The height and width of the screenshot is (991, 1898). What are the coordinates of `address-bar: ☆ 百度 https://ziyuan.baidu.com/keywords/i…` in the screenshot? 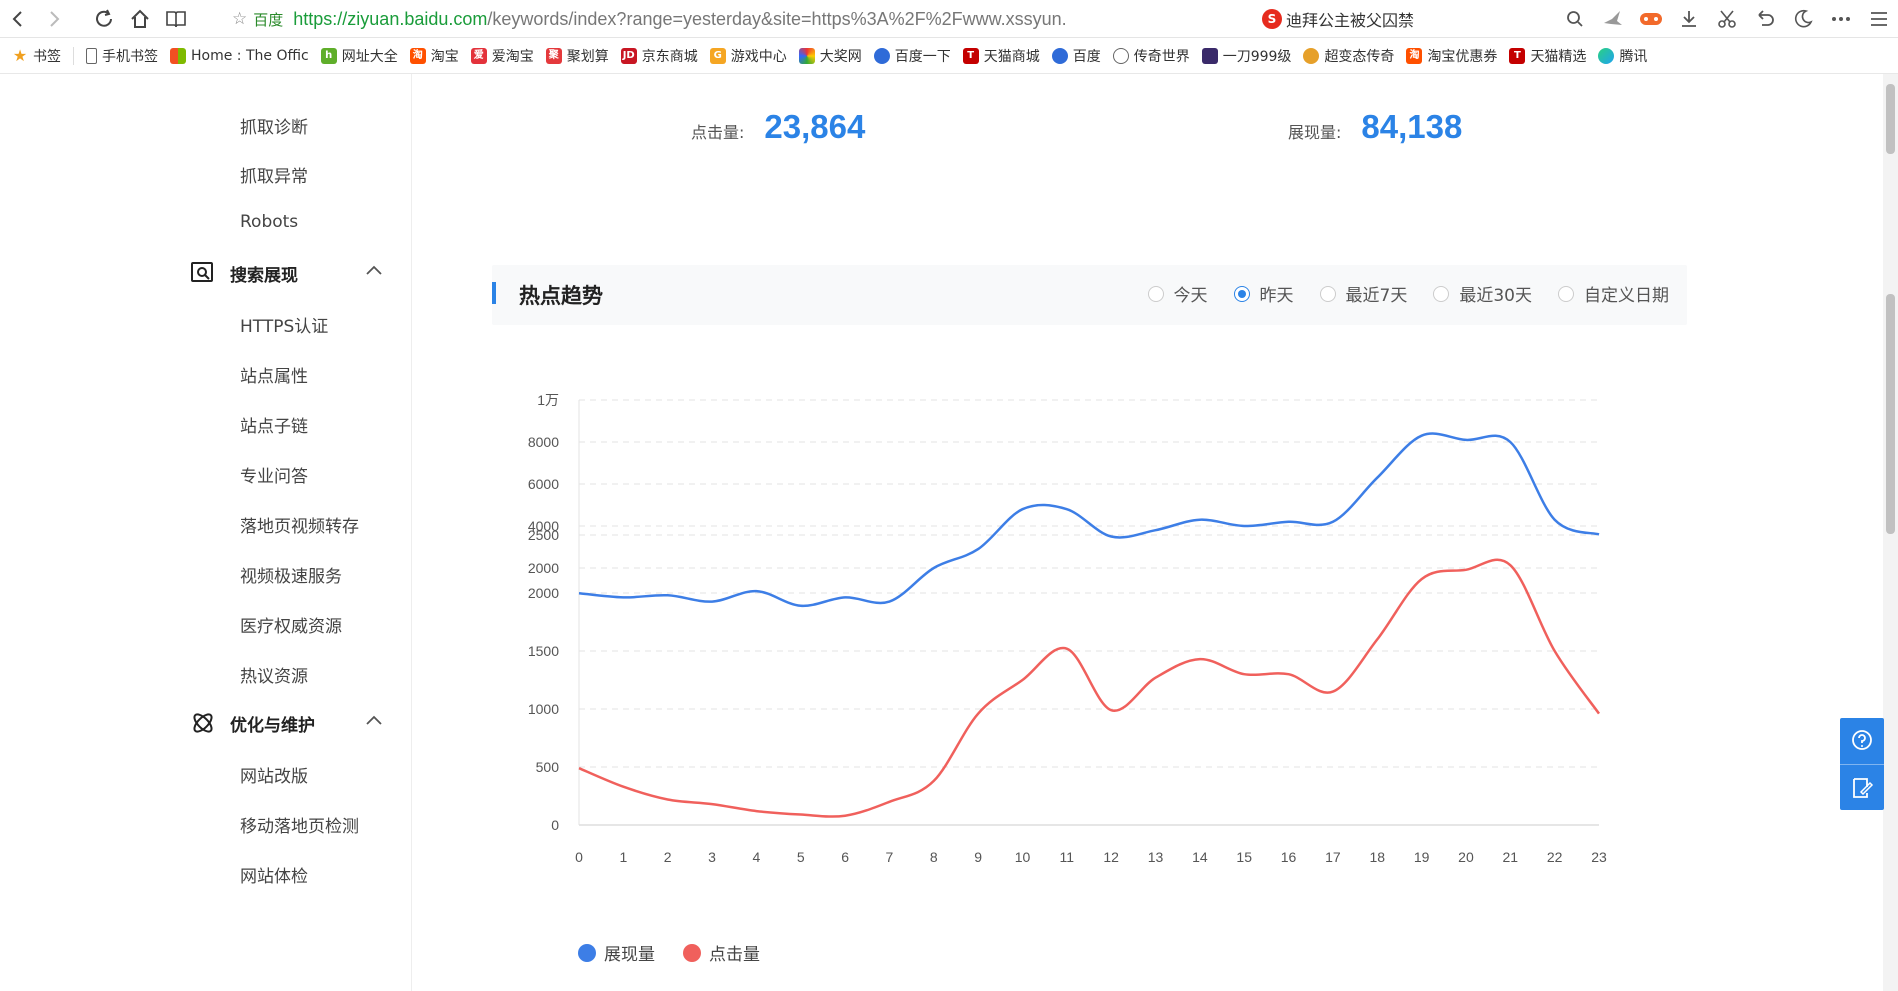 It's located at (732, 19).